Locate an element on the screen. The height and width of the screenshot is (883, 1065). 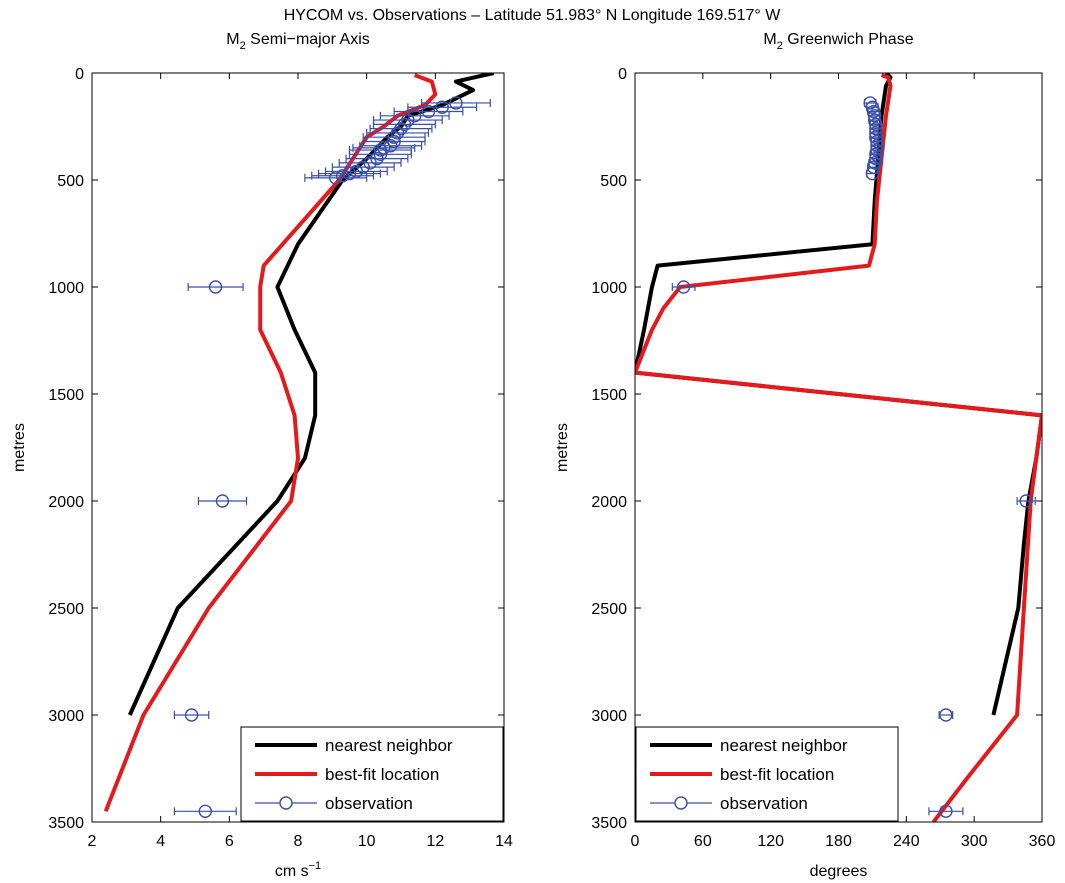
y-tick-label: 0 is located at coordinates (622, 74).